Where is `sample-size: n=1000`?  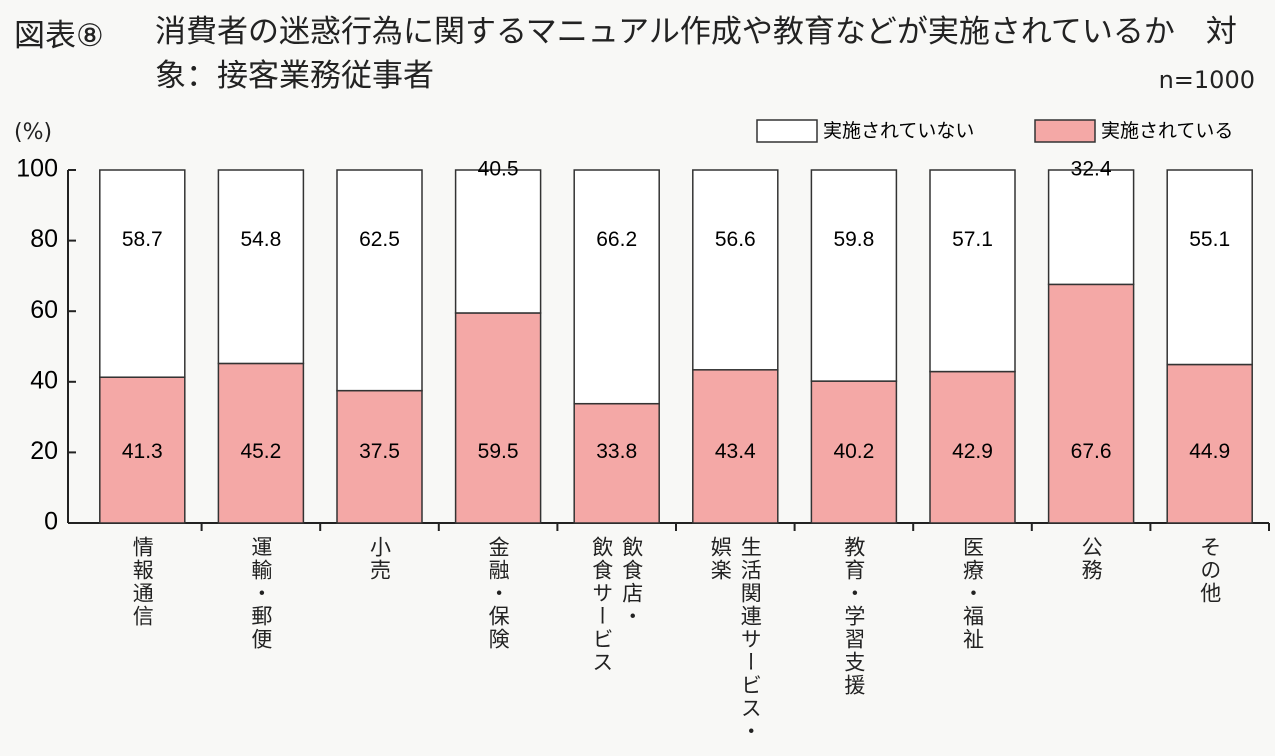
sample-size: n=1000 is located at coordinates (1206, 80).